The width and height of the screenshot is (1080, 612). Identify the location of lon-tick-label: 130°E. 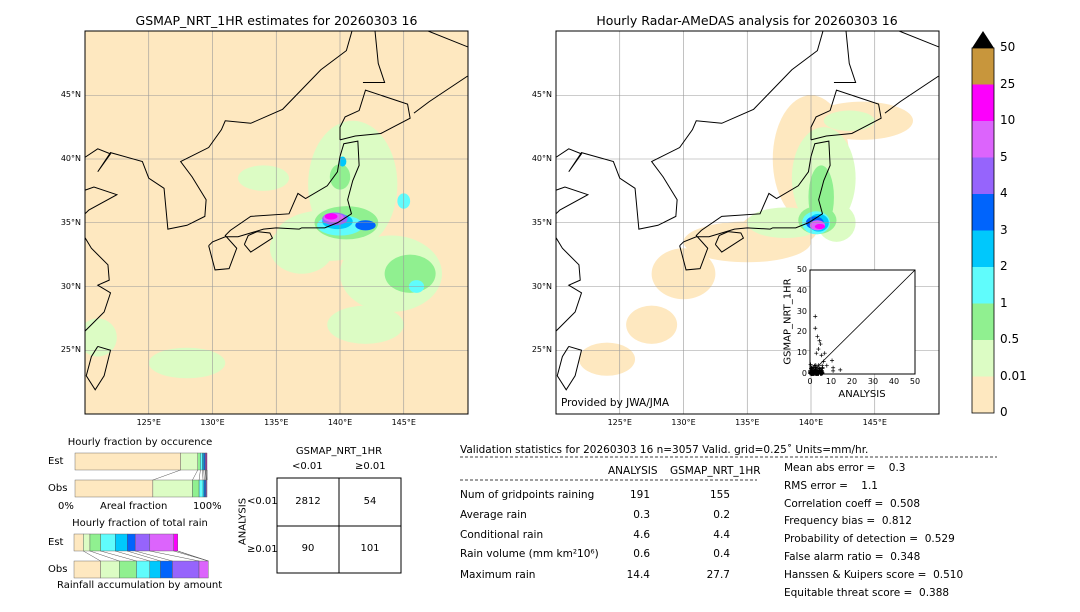
(683, 422).